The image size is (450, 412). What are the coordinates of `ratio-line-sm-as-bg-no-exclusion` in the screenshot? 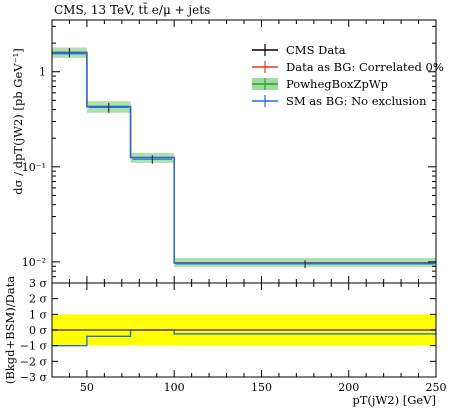 It's located at (244, 338).